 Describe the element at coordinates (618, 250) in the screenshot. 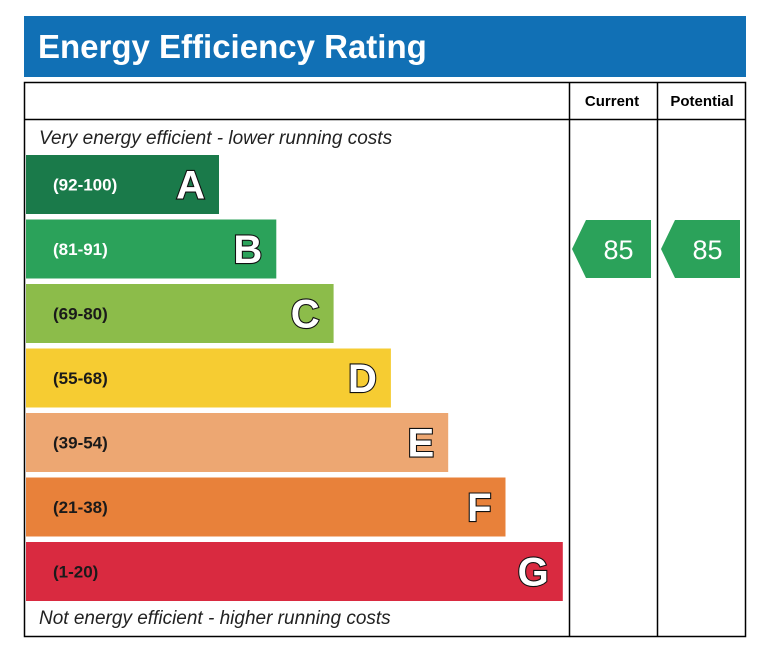

I see `current-rating-marker-value: 85` at that location.